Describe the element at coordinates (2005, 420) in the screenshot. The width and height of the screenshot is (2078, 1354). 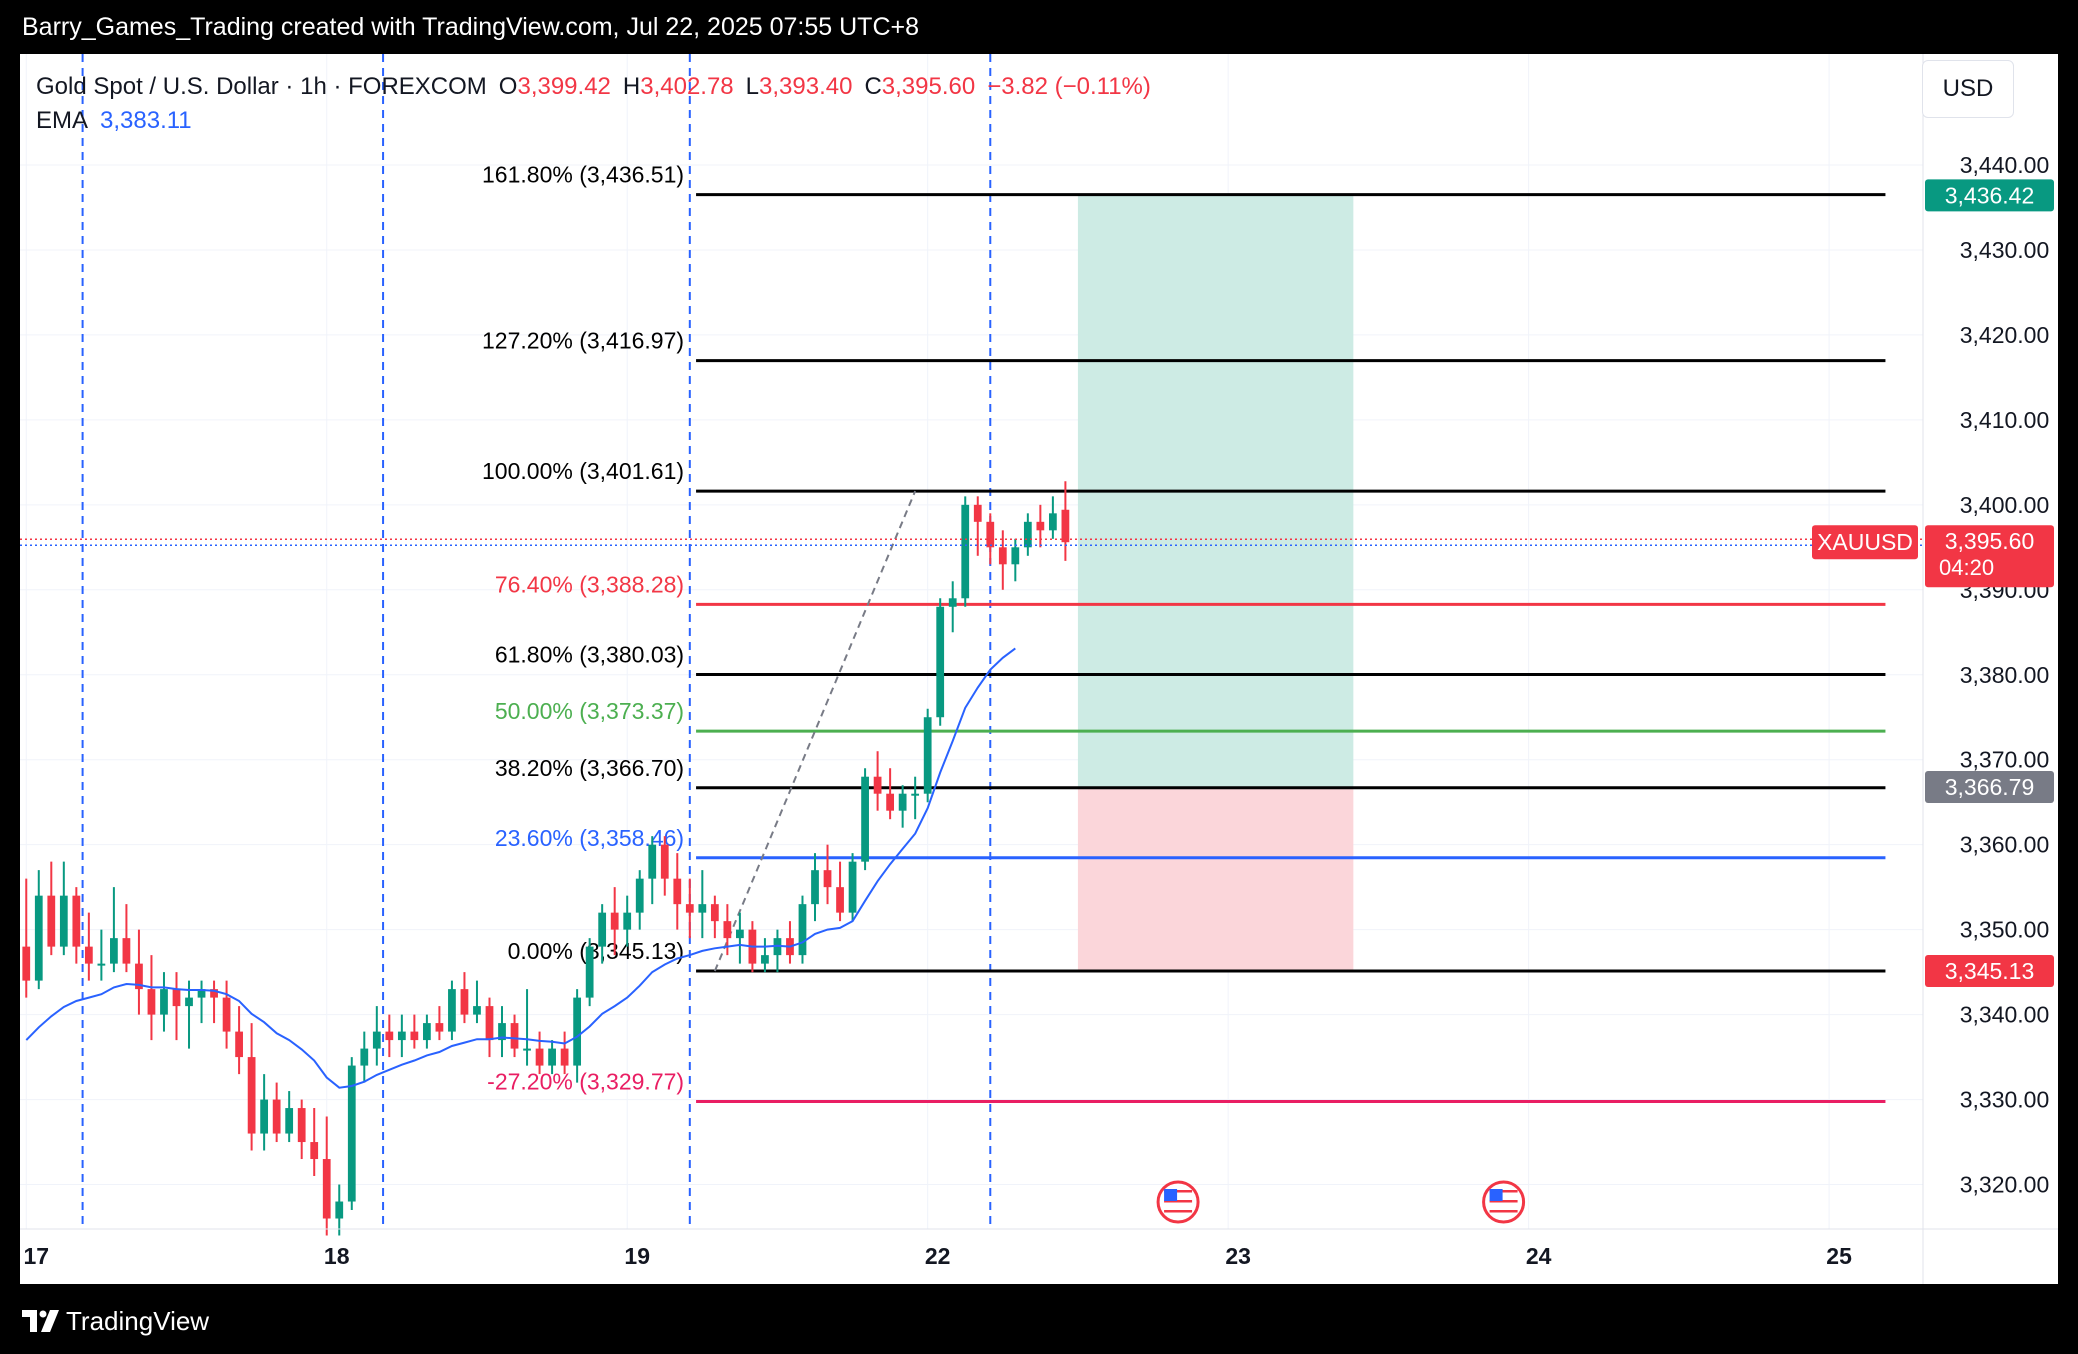
I see `price-tick-label: 3,410.00` at that location.